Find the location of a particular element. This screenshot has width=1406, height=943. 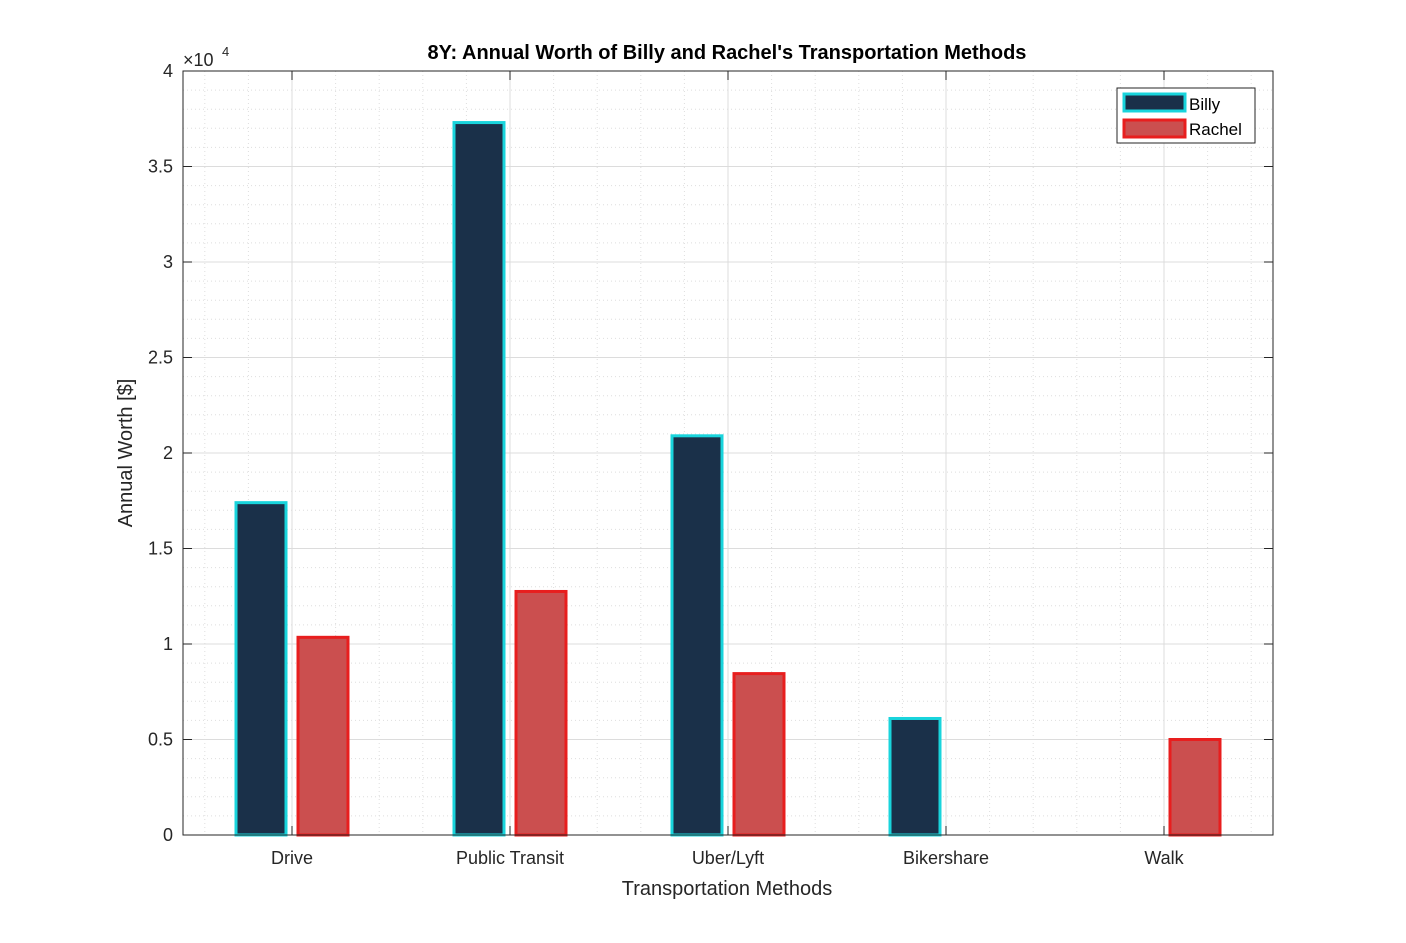

bar-billy-bikershare is located at coordinates (915, 776).